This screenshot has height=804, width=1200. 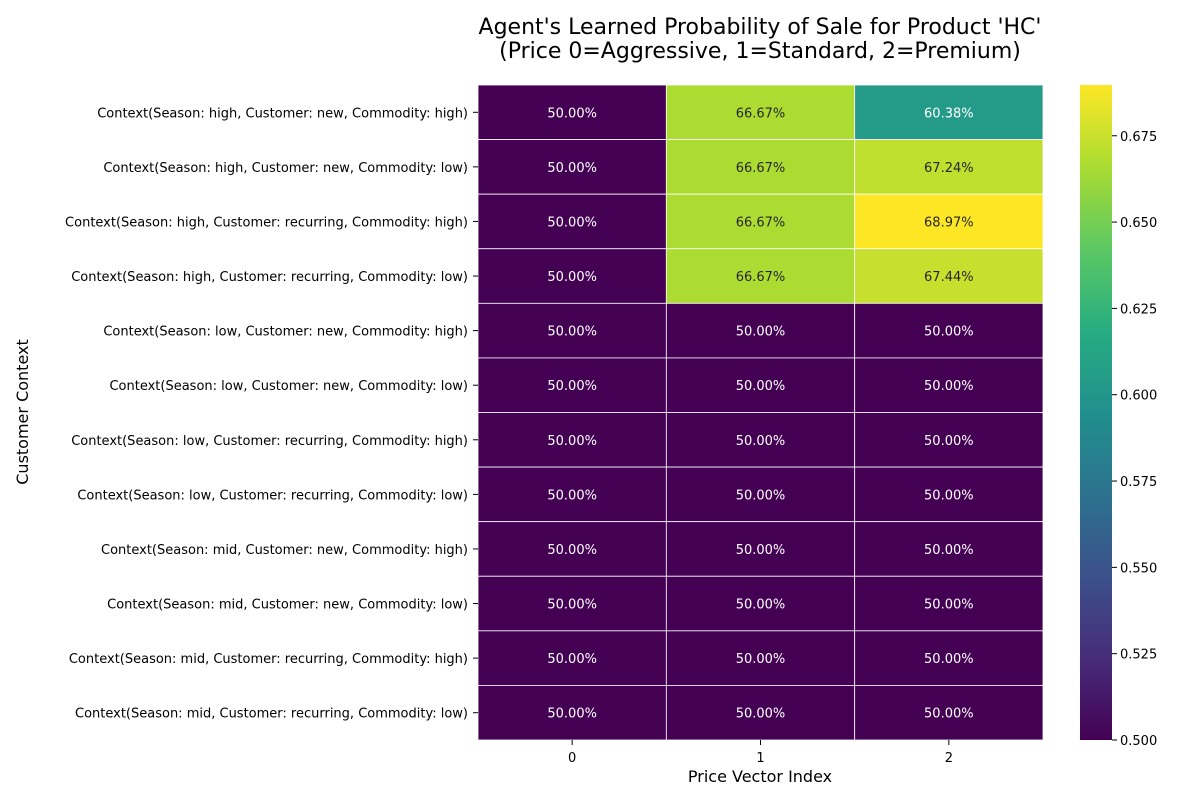 I want to click on cell-label-r0-c1: 66.67%, so click(x=761, y=113).